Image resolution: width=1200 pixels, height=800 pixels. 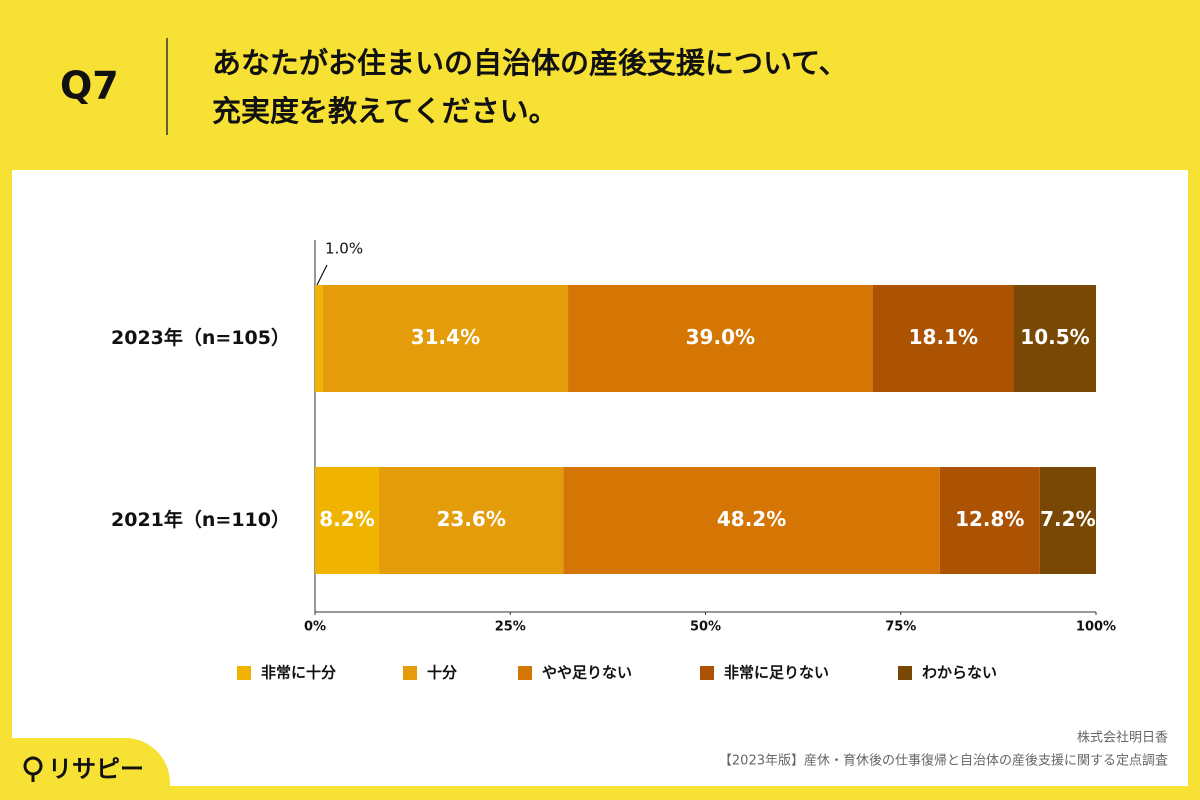 I want to click on x-tick-label: 100%, so click(x=1096, y=627).